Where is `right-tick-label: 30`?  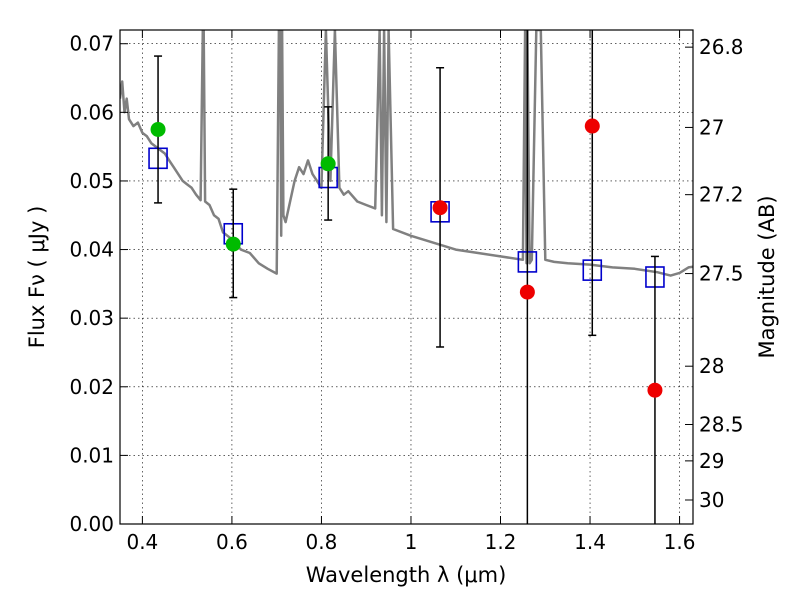
right-tick-label: 30 is located at coordinates (711, 500).